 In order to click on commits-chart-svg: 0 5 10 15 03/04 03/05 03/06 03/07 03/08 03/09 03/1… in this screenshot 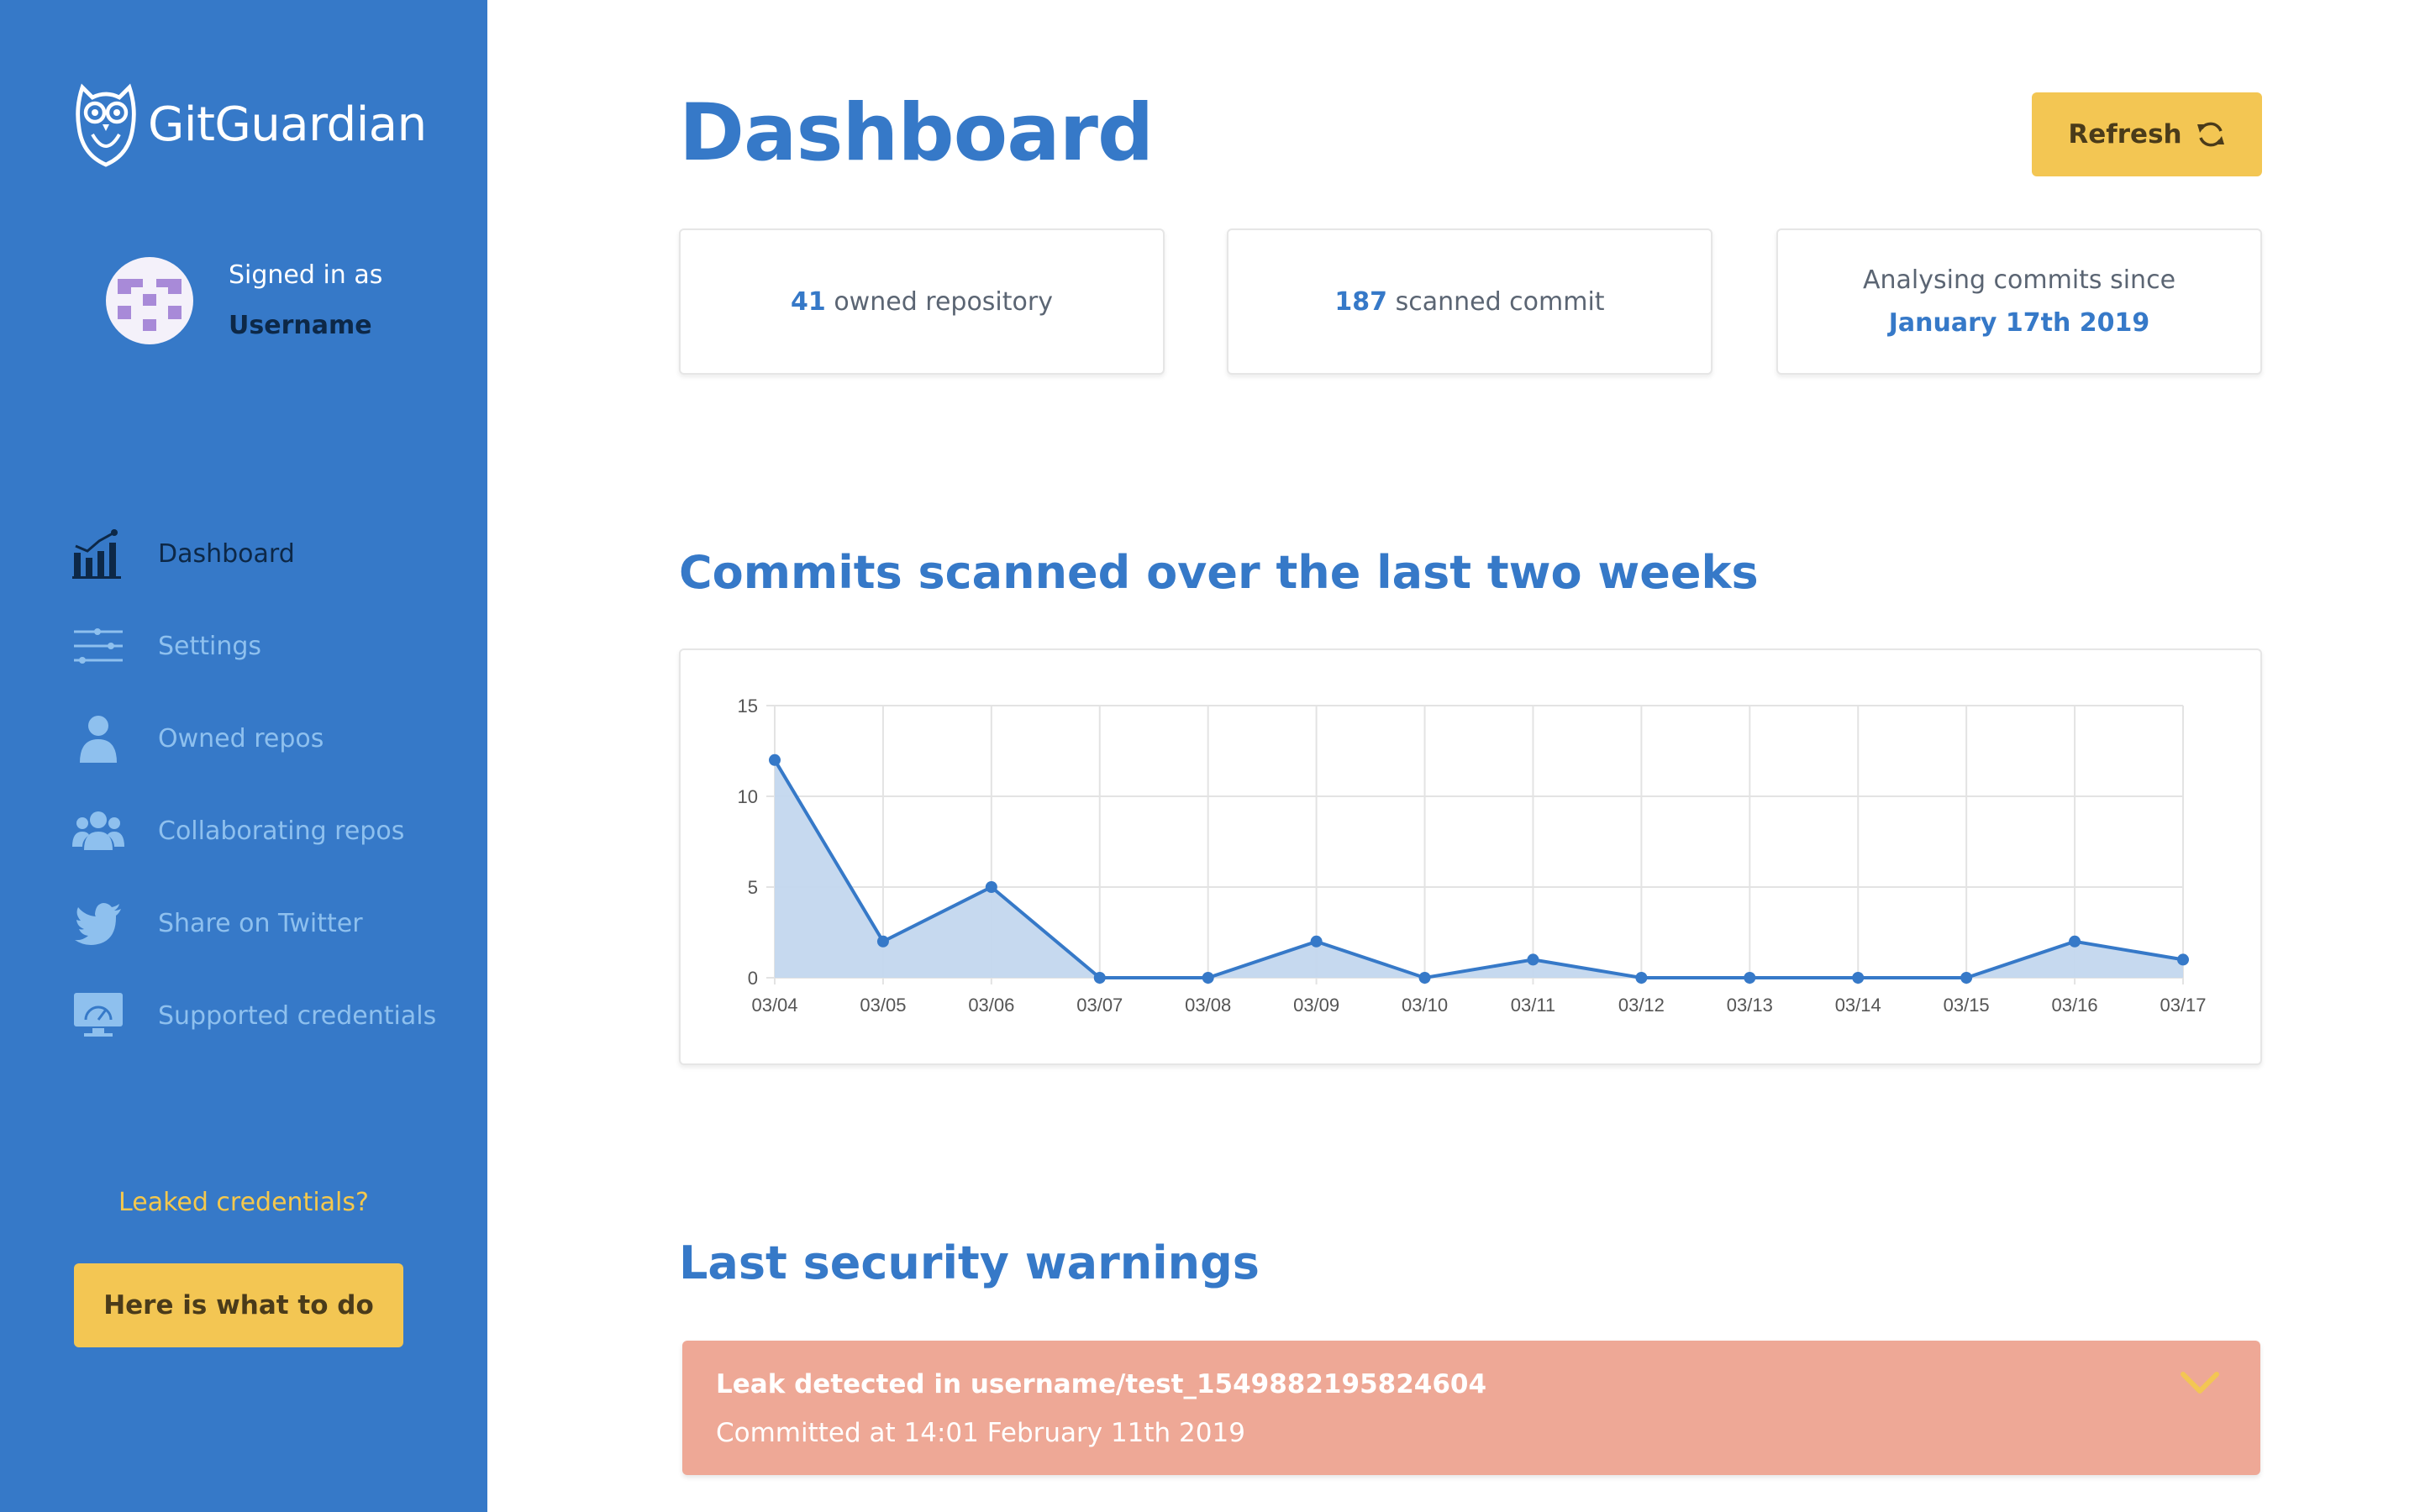, I will do `click(1472, 856)`.